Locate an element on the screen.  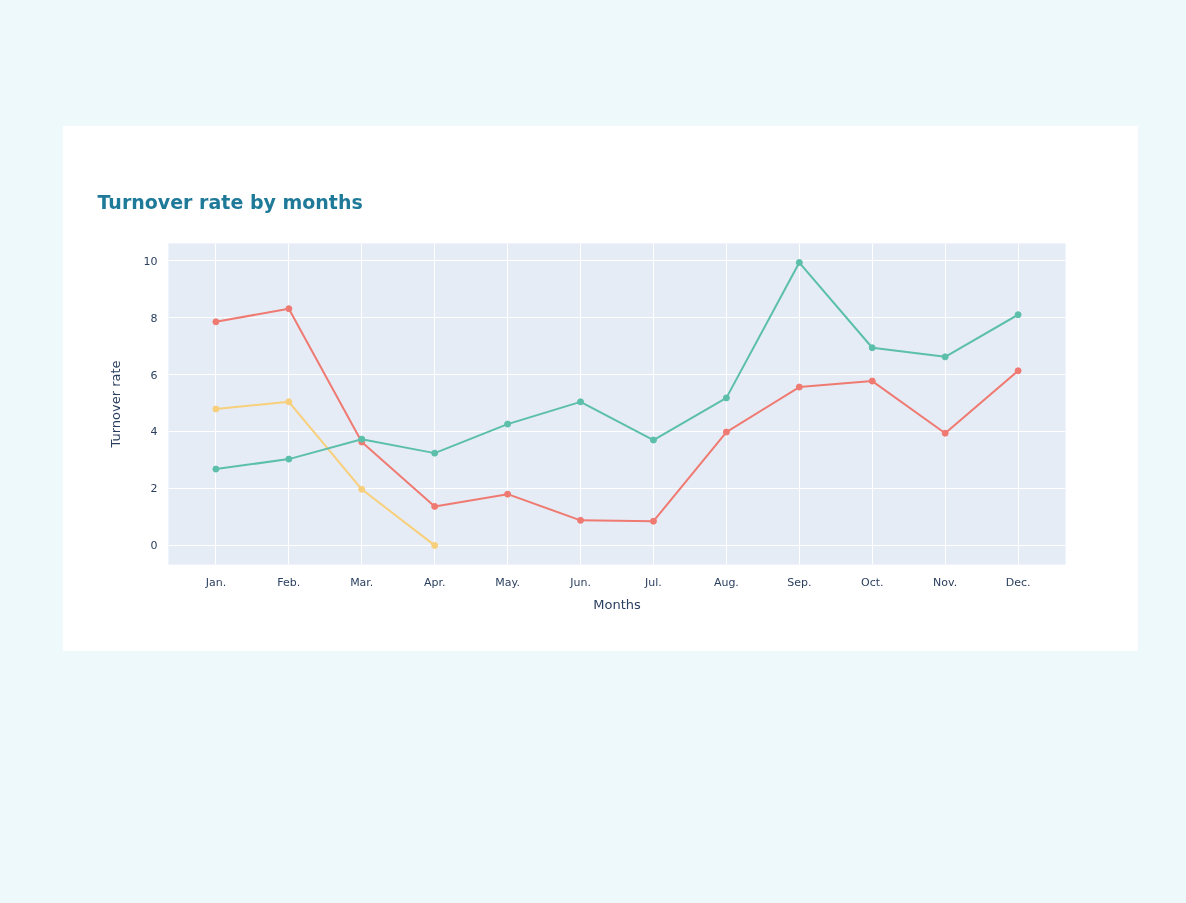
y-tick-label: 4 is located at coordinates (154, 432).